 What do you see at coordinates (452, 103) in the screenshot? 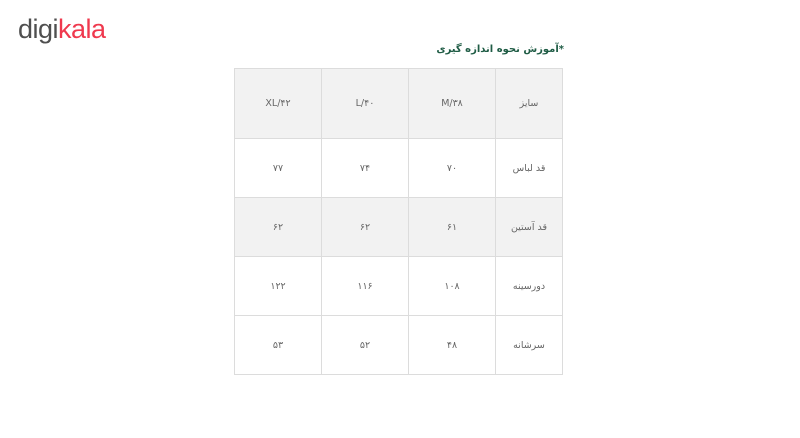
I see `header-cell: M/۳۸` at bounding box center [452, 103].